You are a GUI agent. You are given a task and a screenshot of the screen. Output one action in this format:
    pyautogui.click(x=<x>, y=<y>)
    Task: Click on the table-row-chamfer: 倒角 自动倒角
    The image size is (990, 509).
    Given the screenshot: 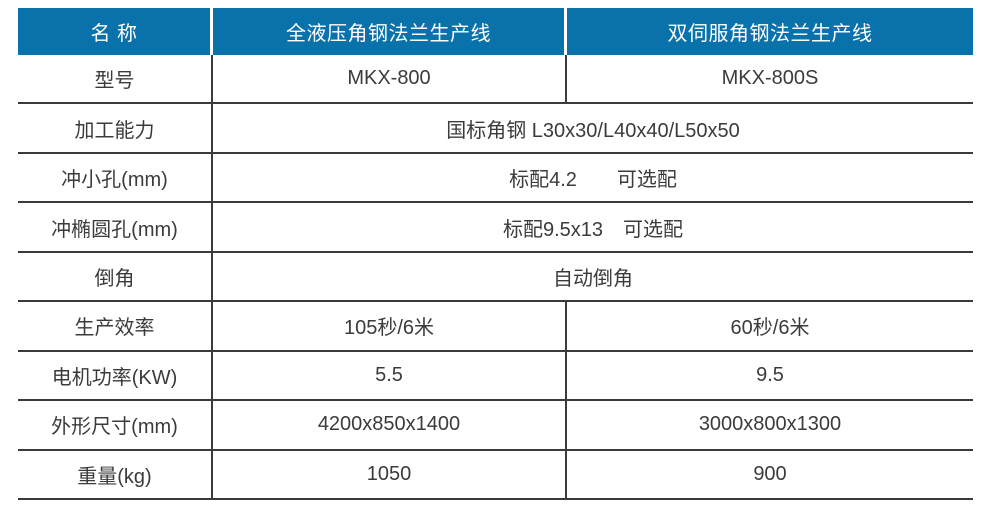 What is the action you would take?
    pyautogui.click(x=495, y=277)
    